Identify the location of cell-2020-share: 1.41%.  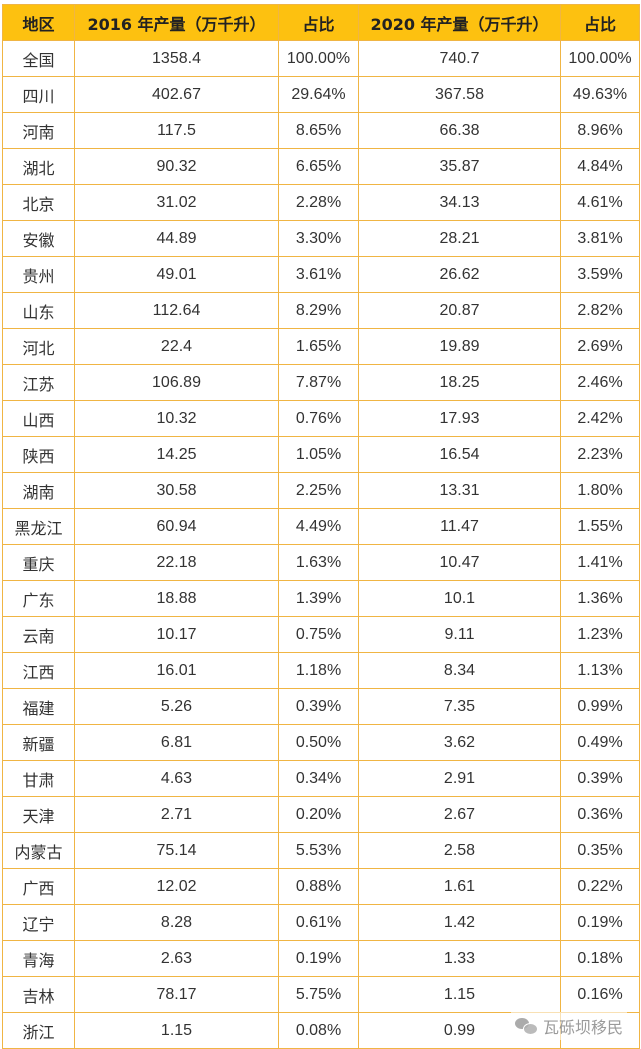
(600, 562).